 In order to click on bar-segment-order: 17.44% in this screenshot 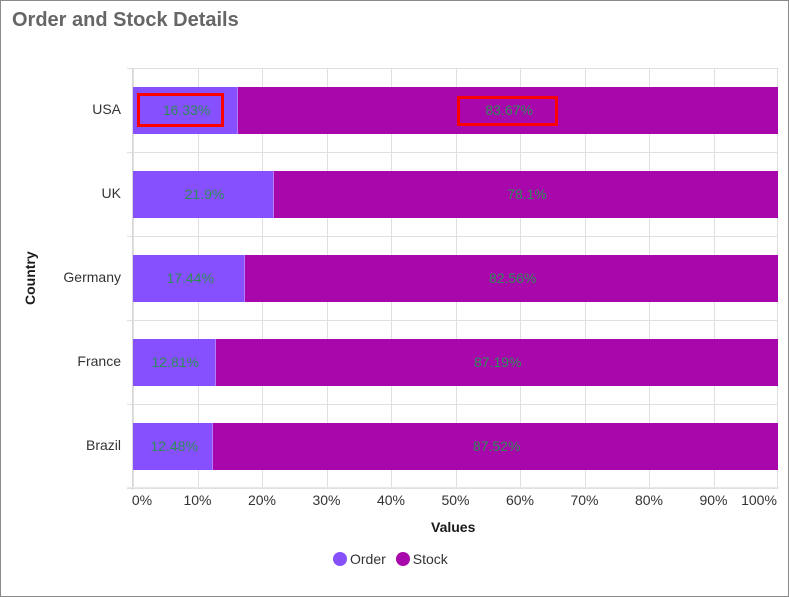, I will do `click(189, 278)`.